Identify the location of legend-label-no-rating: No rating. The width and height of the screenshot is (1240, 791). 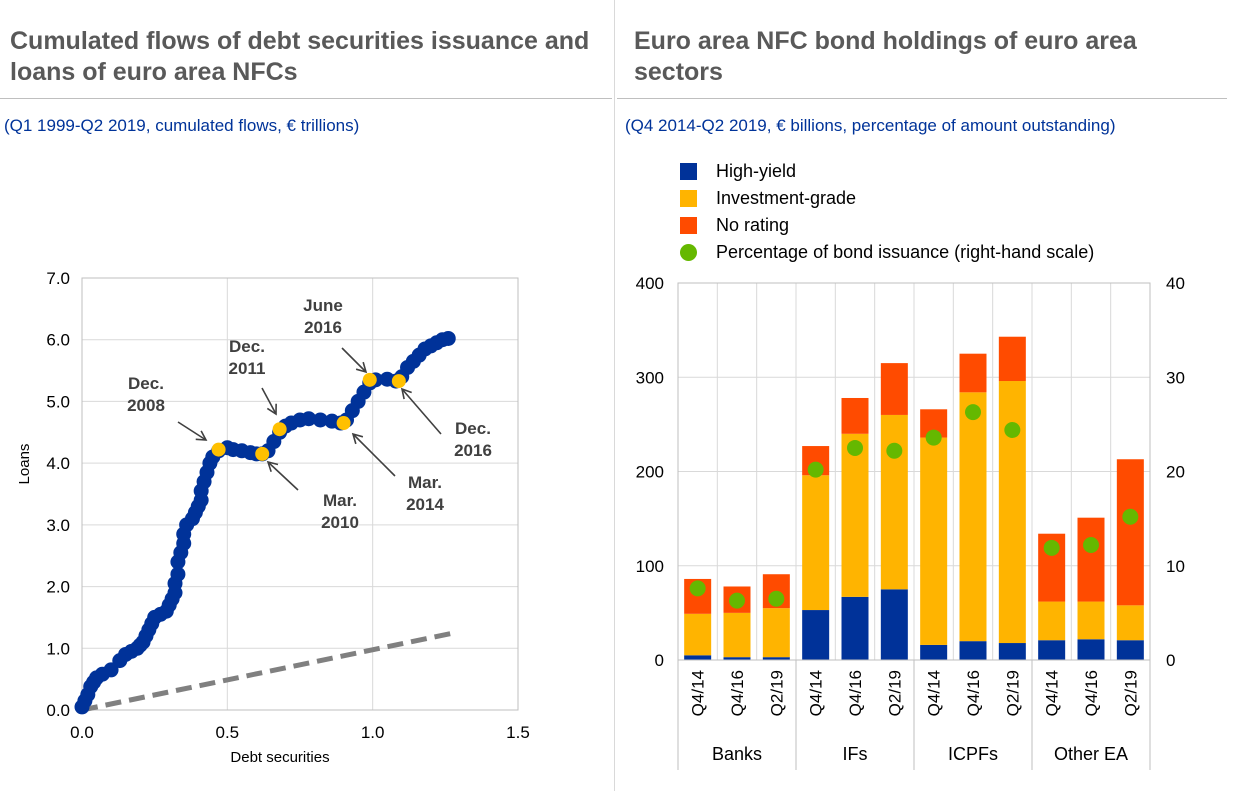
(753, 224).